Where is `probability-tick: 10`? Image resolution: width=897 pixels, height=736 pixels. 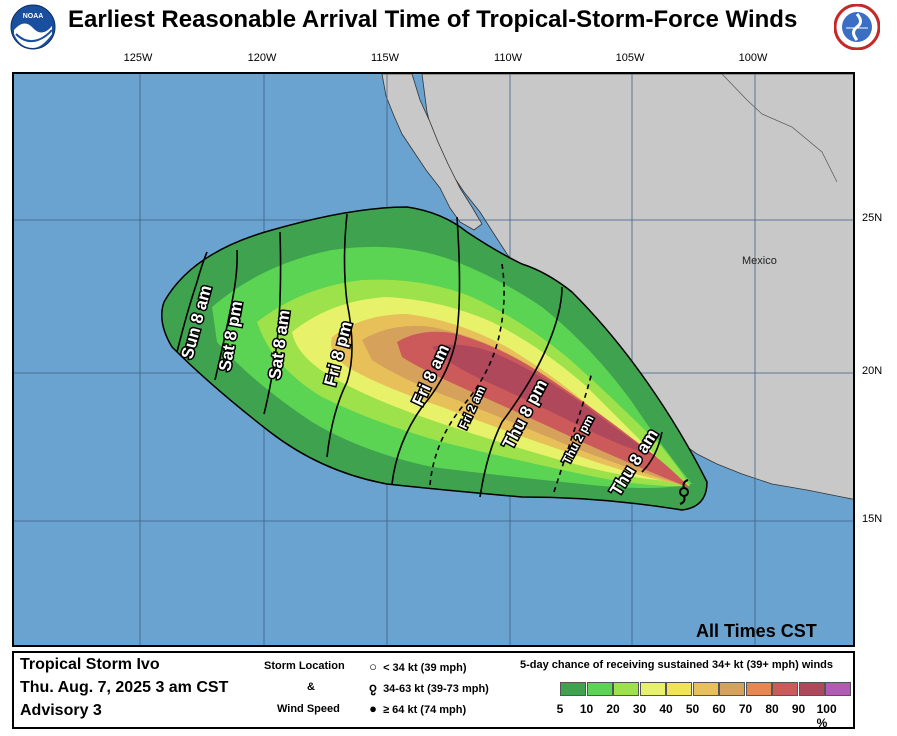 probability-tick: 10 is located at coordinates (586, 709).